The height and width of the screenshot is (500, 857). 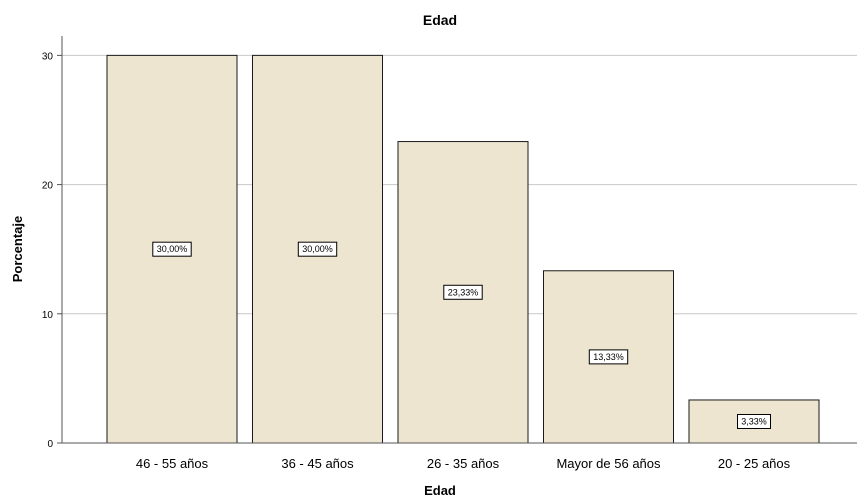 I want to click on y-tick-label: 10, so click(x=48, y=315).